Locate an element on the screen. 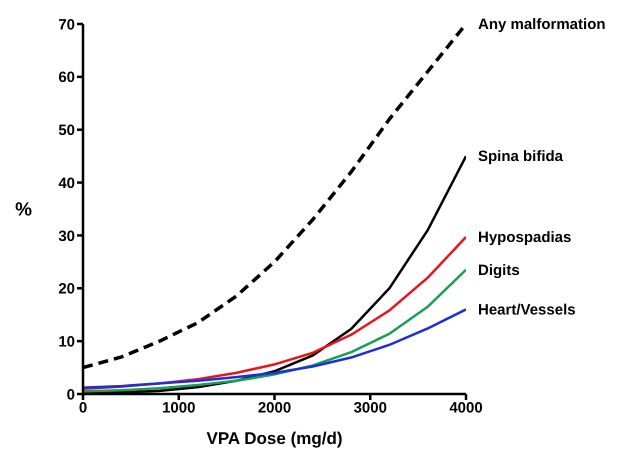 This screenshot has width=644, height=464. y-tick-label: 40 is located at coordinates (66, 183).